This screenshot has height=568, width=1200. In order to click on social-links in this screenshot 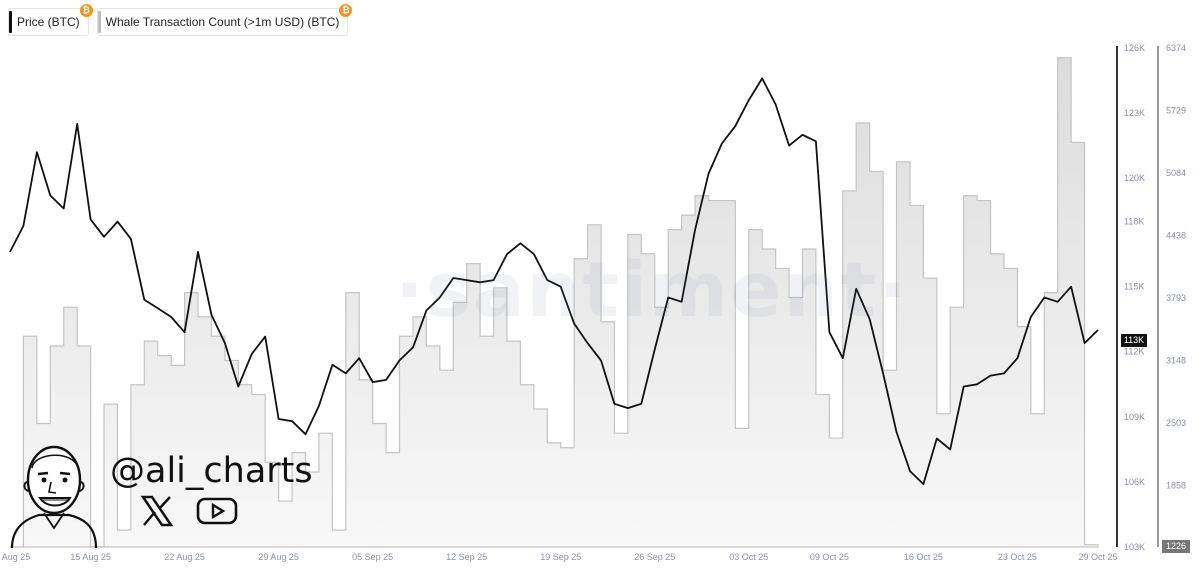, I will do `click(189, 511)`.